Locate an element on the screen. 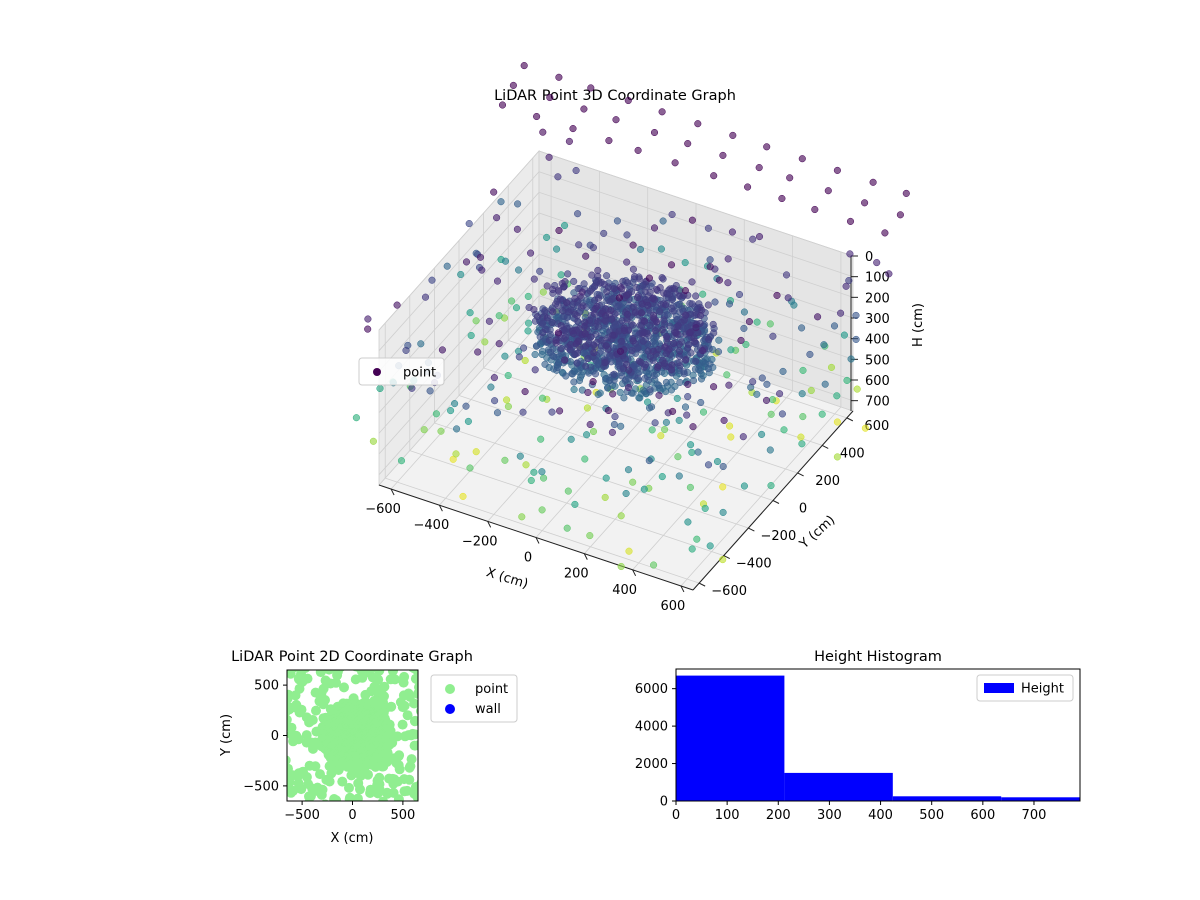 The height and width of the screenshot is (900, 1200). y-tick-label: −200 is located at coordinates (779, 536).